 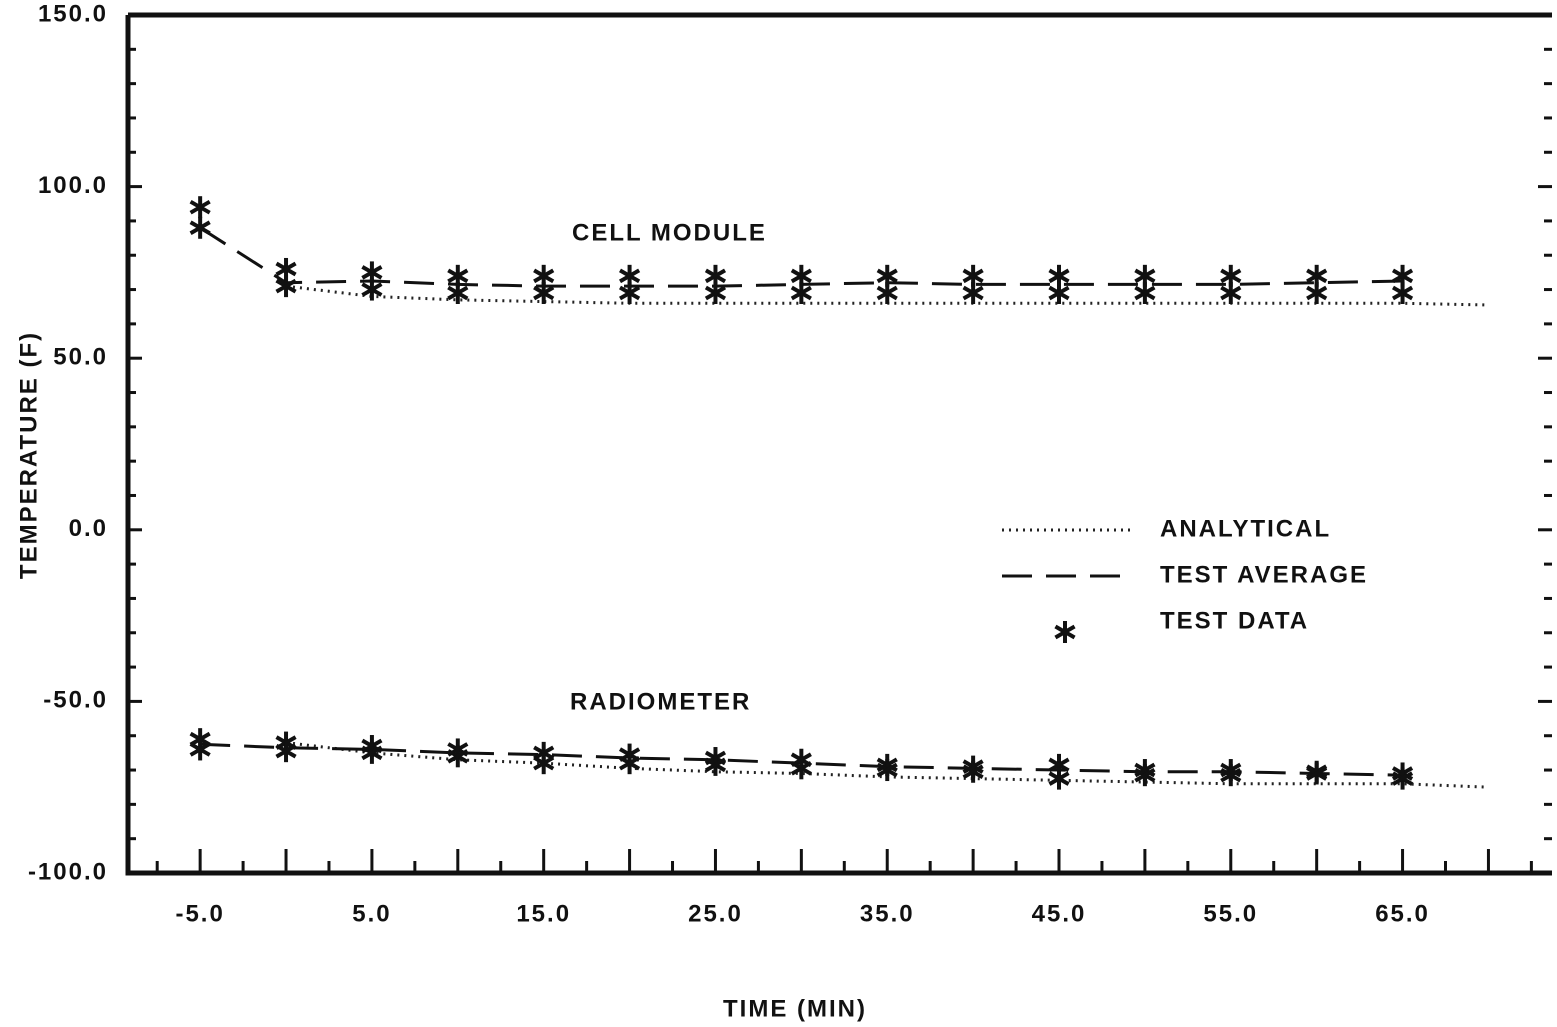 What do you see at coordinates (1230, 913) in the screenshot?
I see `x-tick-label: 55.0` at bounding box center [1230, 913].